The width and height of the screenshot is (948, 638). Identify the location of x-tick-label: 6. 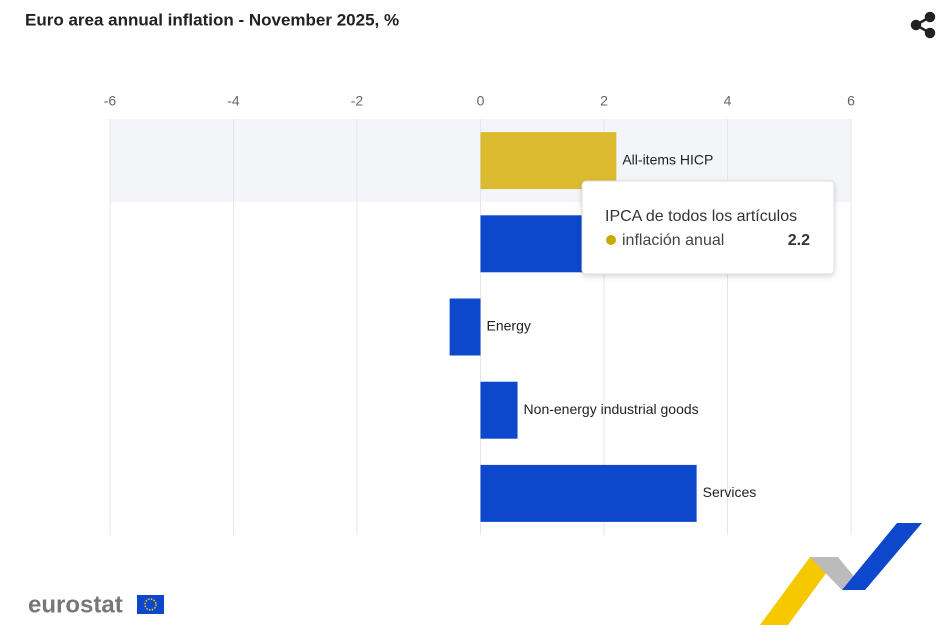
(851, 101).